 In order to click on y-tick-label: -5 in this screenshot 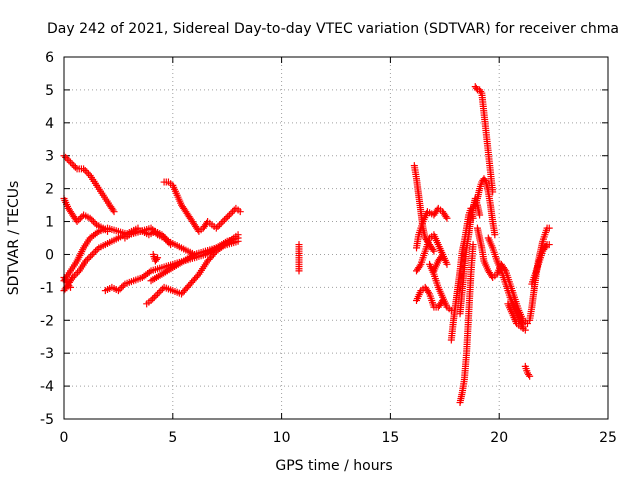, I will do `click(47, 420)`.